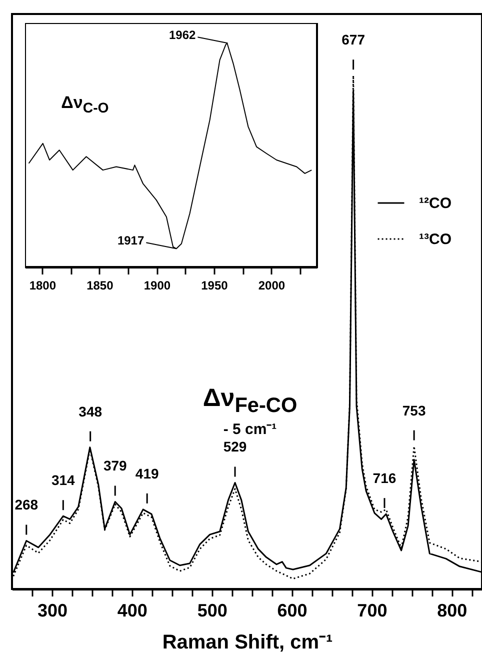  I want to click on x-tick-label: 500, so click(212, 610).